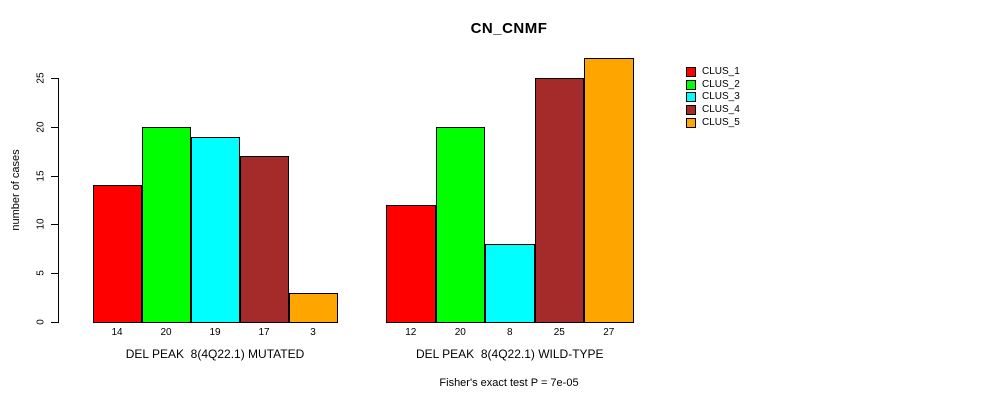 The height and width of the screenshot is (400, 990). I want to click on bar-value-label: 8, so click(509, 332).